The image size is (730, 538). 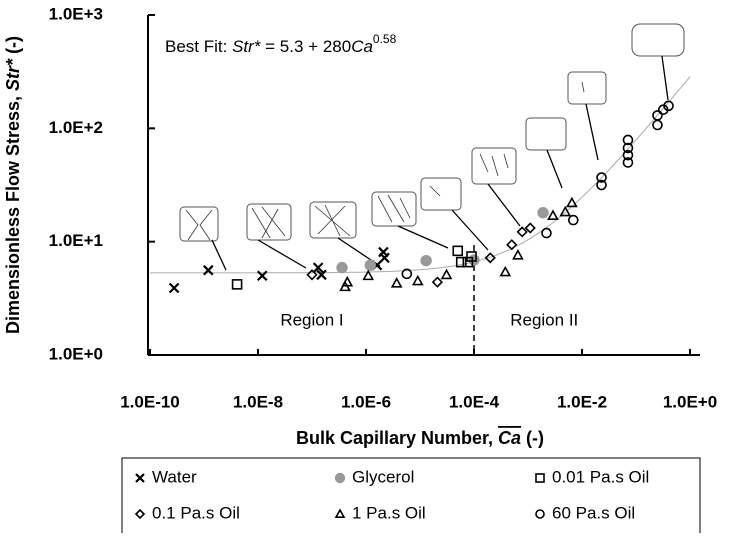 I want to click on y-tick-label: 1.0E+1, so click(x=76, y=240).